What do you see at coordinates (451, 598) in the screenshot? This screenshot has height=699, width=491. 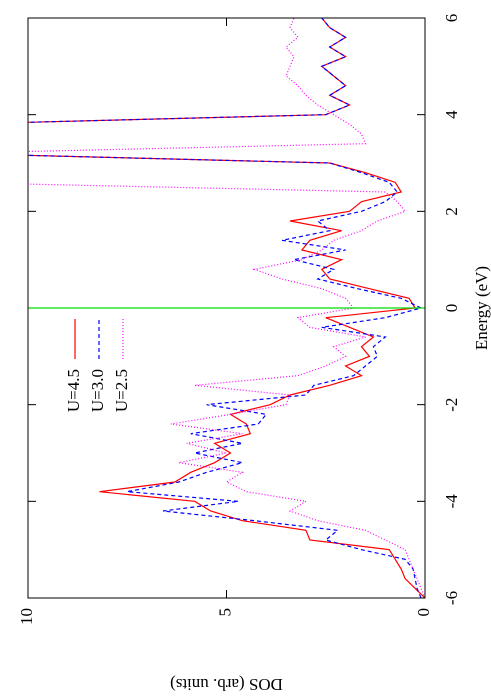 I see `x-tick-label: -6` at bounding box center [451, 598].